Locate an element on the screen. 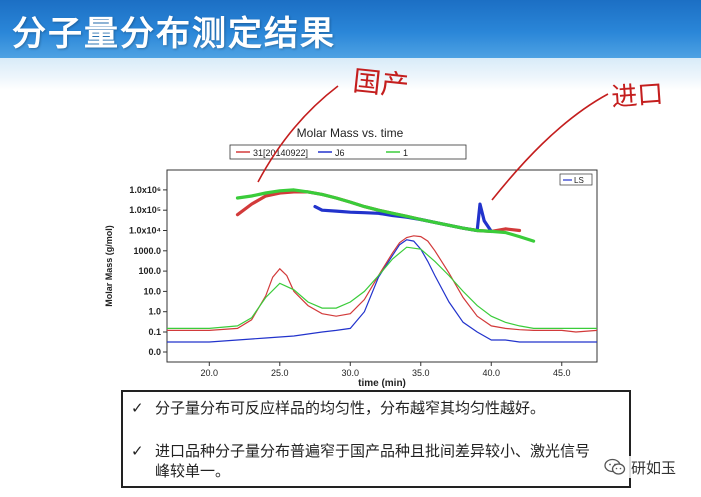 The width and height of the screenshot is (701, 497). legend-label-1: 31[20140922] is located at coordinates (280, 153).